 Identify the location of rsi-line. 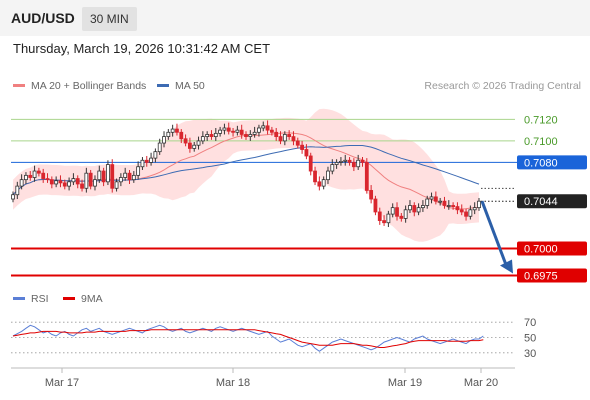
(248, 338).